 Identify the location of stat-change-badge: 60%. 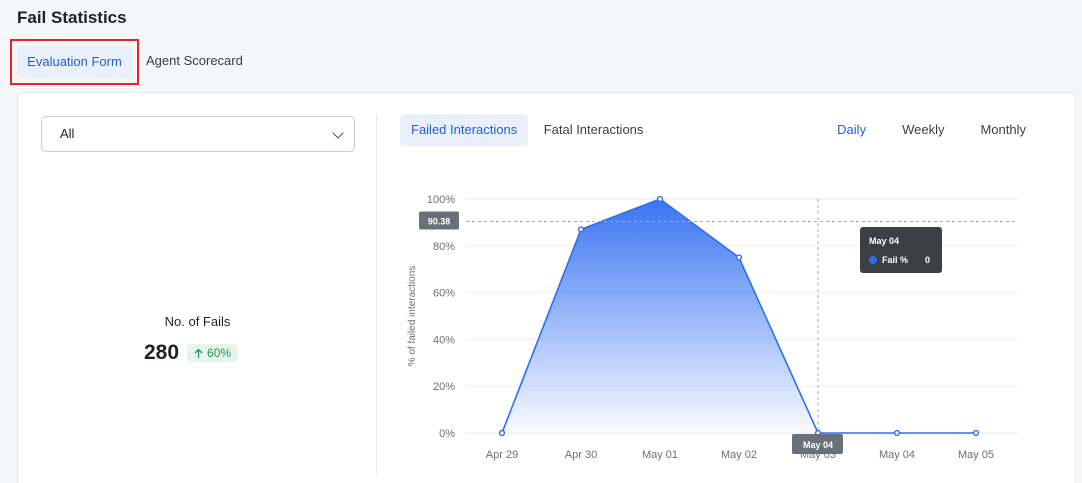
(213, 353).